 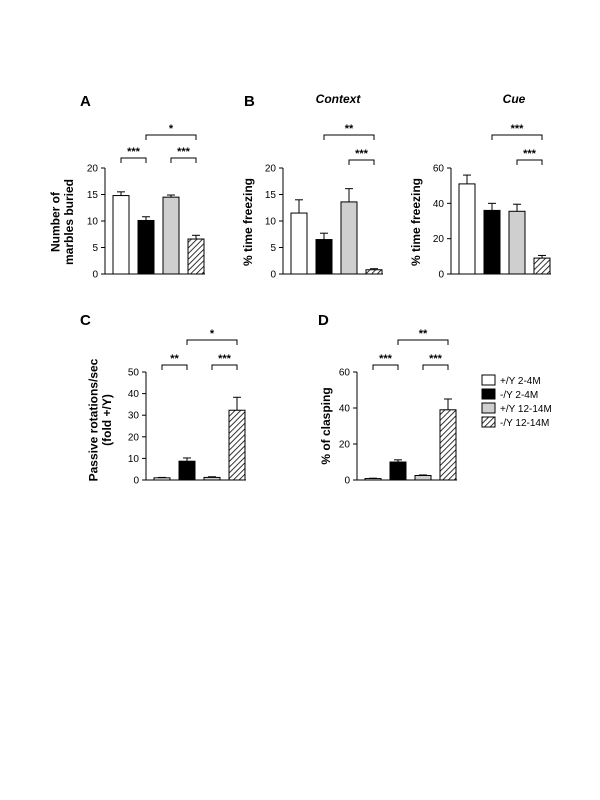 I want to click on y-axis-label: % of clasping, so click(x=326, y=425).